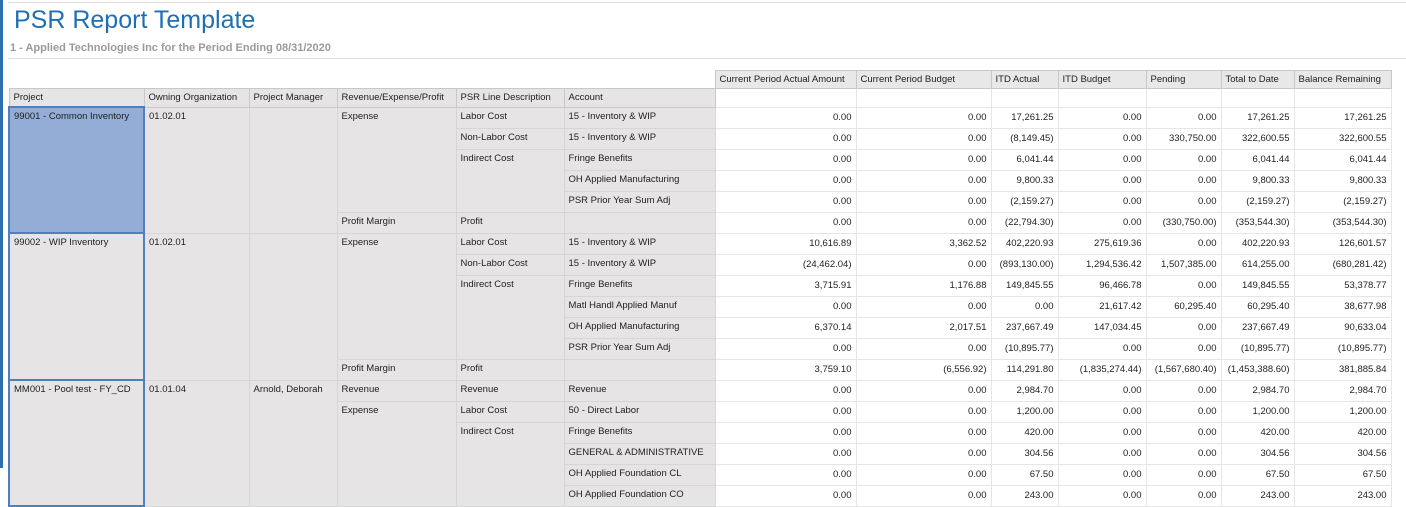 This screenshot has width=1406, height=507. I want to click on column-header: Balance Remaining, so click(1342, 79).